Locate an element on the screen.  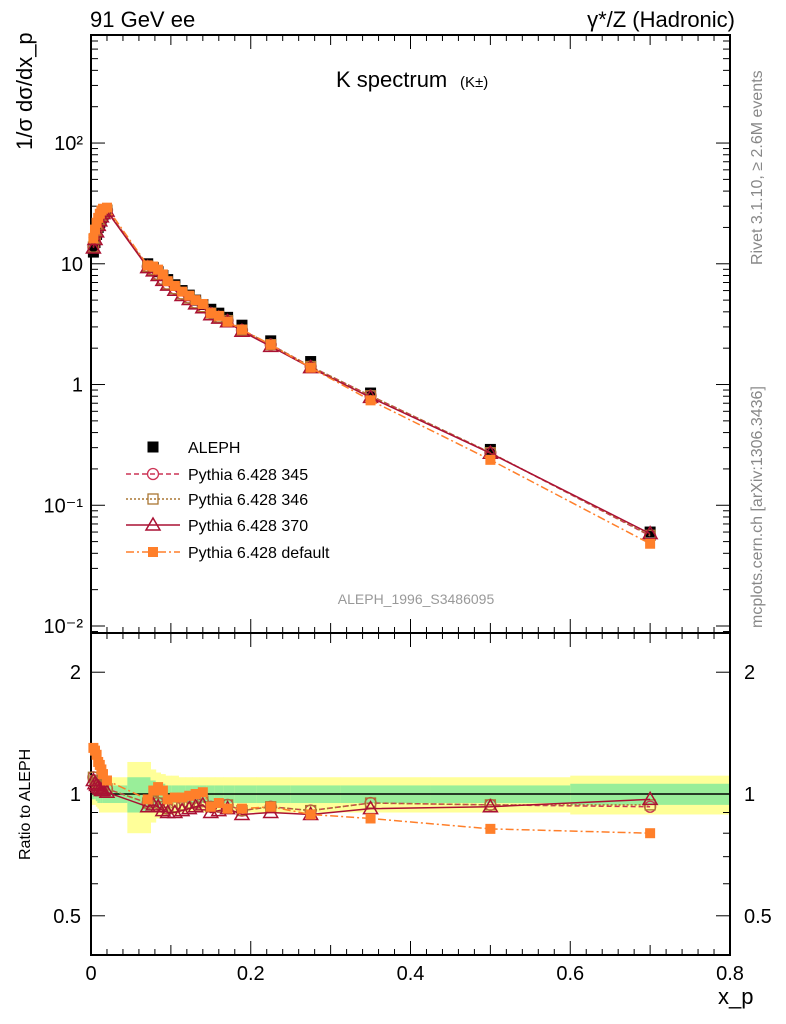
chart-subtitle: (K±) is located at coordinates (474, 82).